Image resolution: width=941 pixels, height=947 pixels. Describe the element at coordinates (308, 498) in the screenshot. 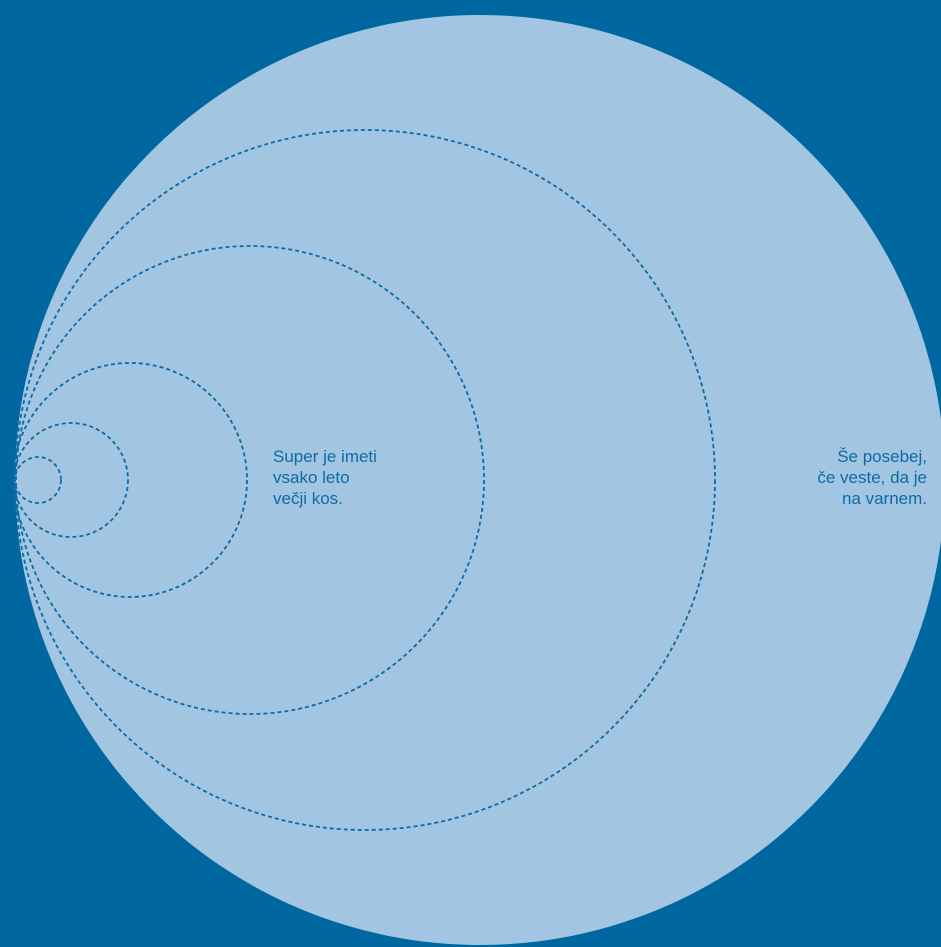

I see `inner-caption-line-3: večji kos.` at that location.